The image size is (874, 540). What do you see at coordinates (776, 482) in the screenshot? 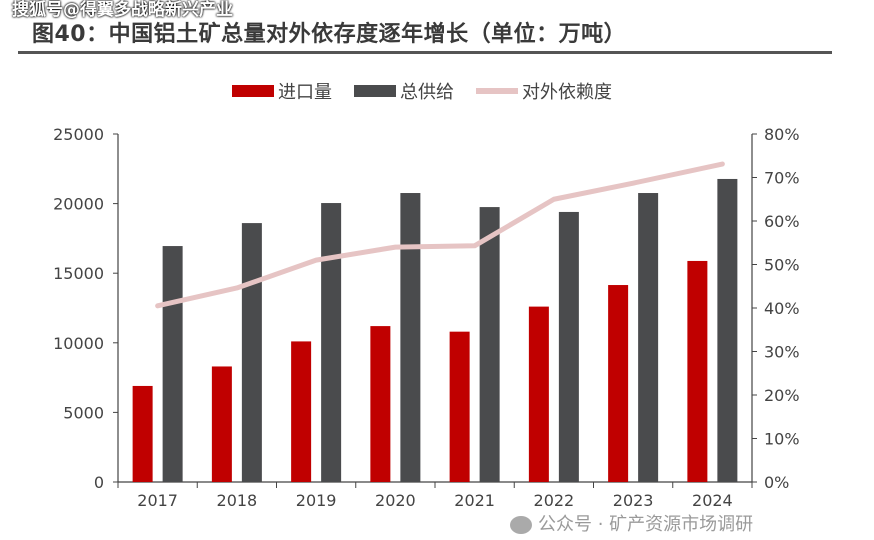
I see `right-tick-label: 0%` at bounding box center [776, 482].